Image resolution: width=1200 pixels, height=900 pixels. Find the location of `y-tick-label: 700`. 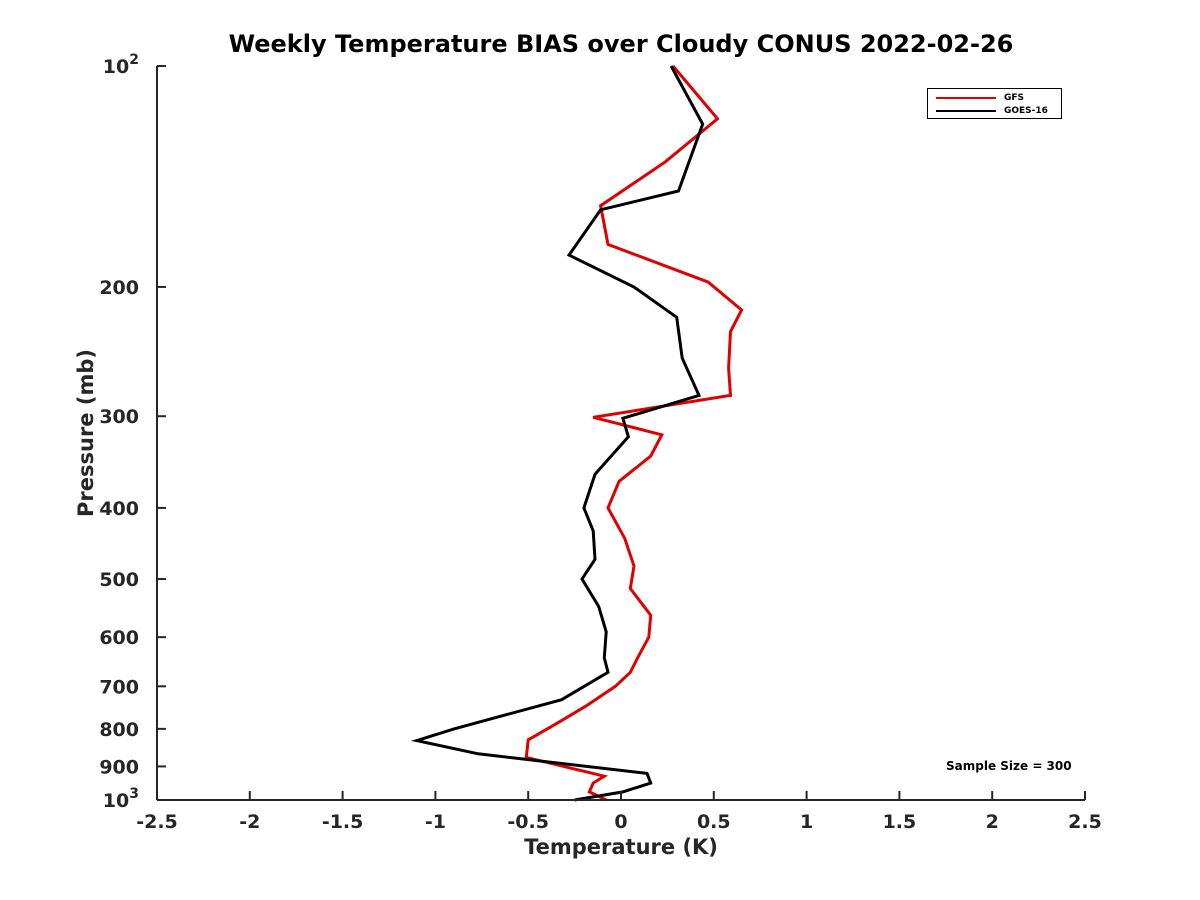

y-tick-label: 700 is located at coordinates (119, 687).